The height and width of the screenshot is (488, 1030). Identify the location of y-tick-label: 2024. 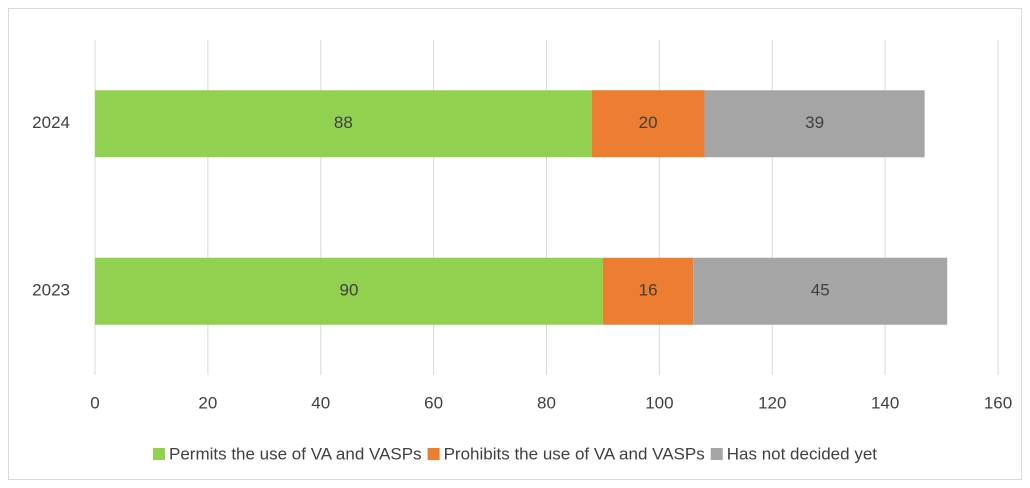
(51, 122).